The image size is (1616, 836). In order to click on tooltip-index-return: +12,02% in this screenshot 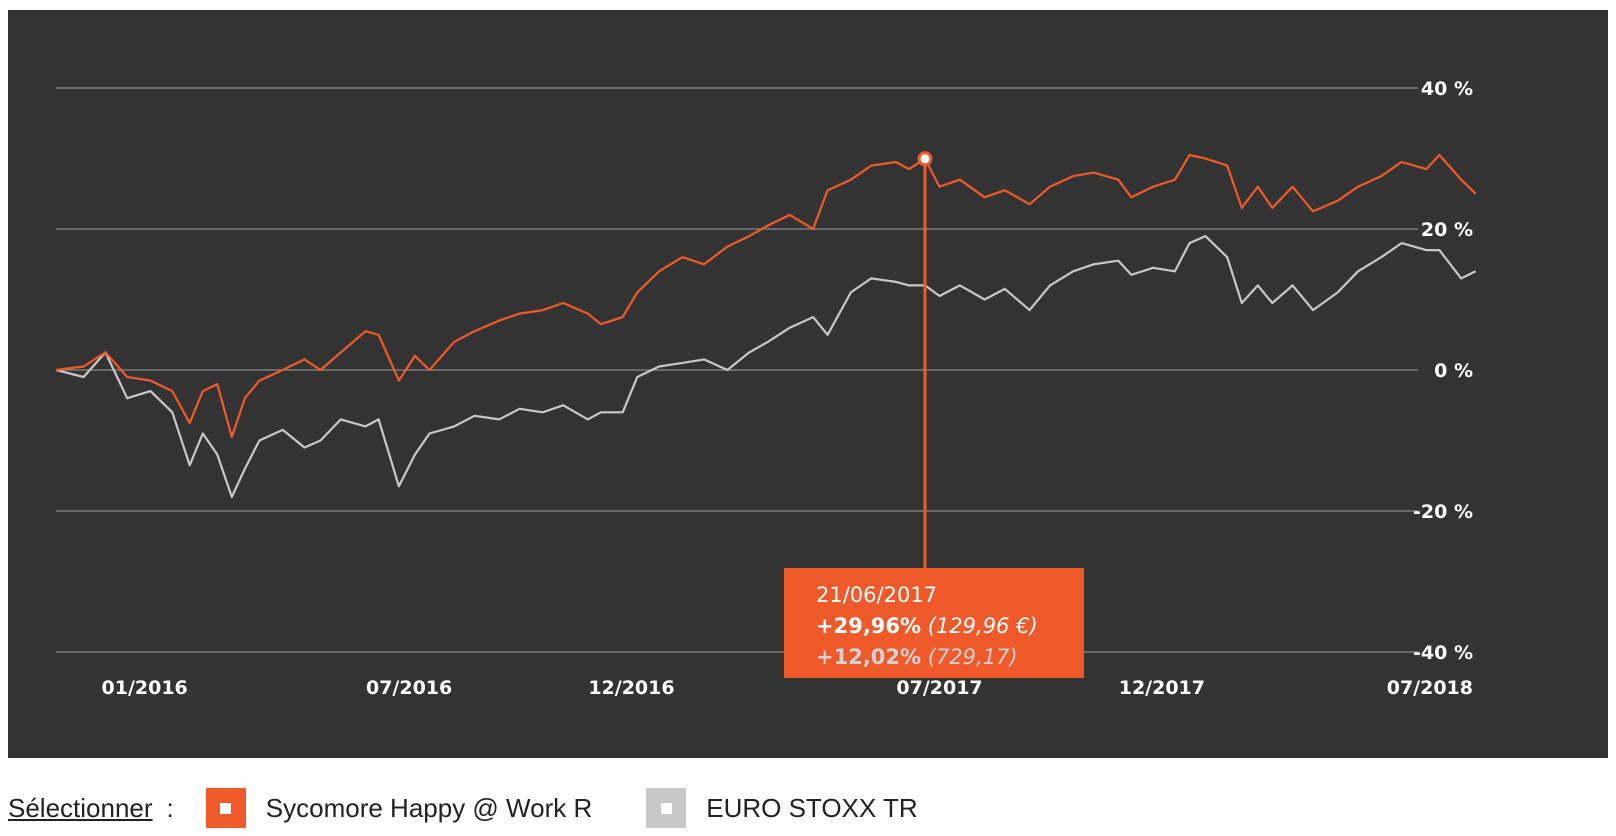, I will do `click(869, 657)`.